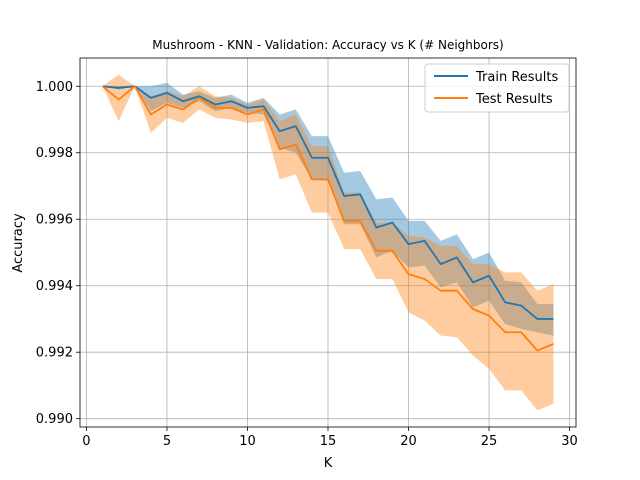 This screenshot has height=480, width=640. What do you see at coordinates (489, 441) in the screenshot?
I see `x-tick-label: 25` at bounding box center [489, 441].